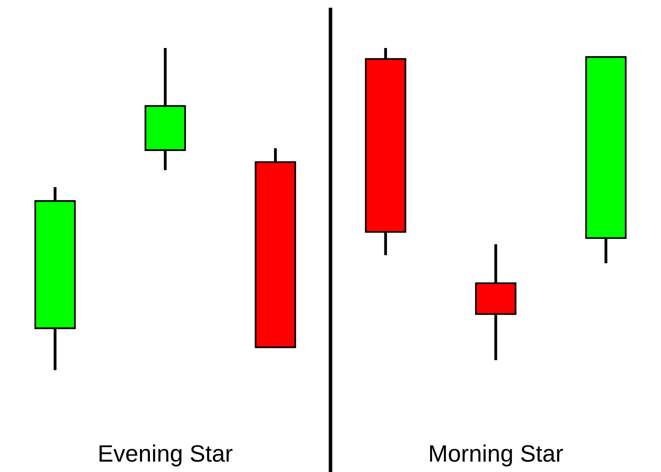 The height and width of the screenshot is (472, 661). Describe the element at coordinates (166, 455) in the screenshot. I see `text: Evening Star` at that location.